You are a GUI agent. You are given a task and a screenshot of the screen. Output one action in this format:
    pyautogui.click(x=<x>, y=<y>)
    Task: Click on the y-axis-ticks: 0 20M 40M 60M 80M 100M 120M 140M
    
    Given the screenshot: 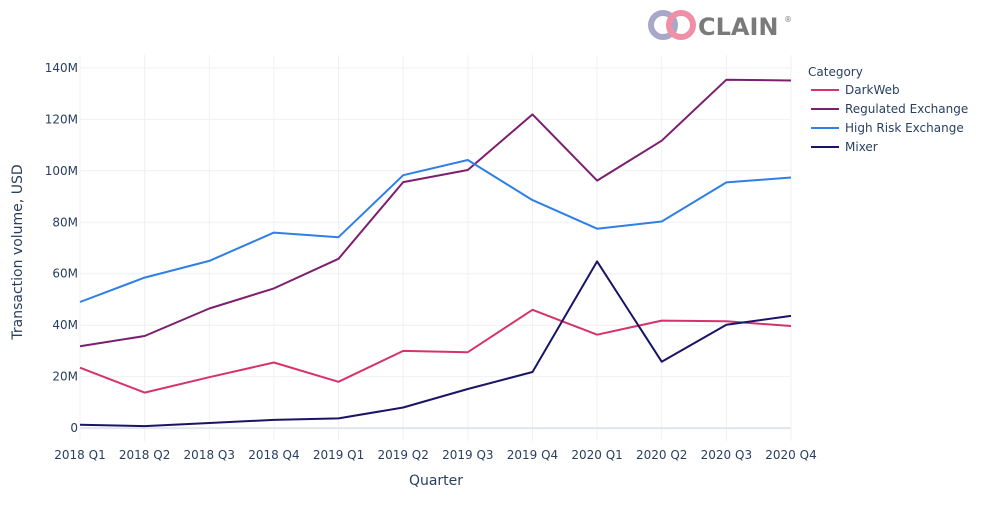 What is the action you would take?
    pyautogui.click(x=61, y=248)
    